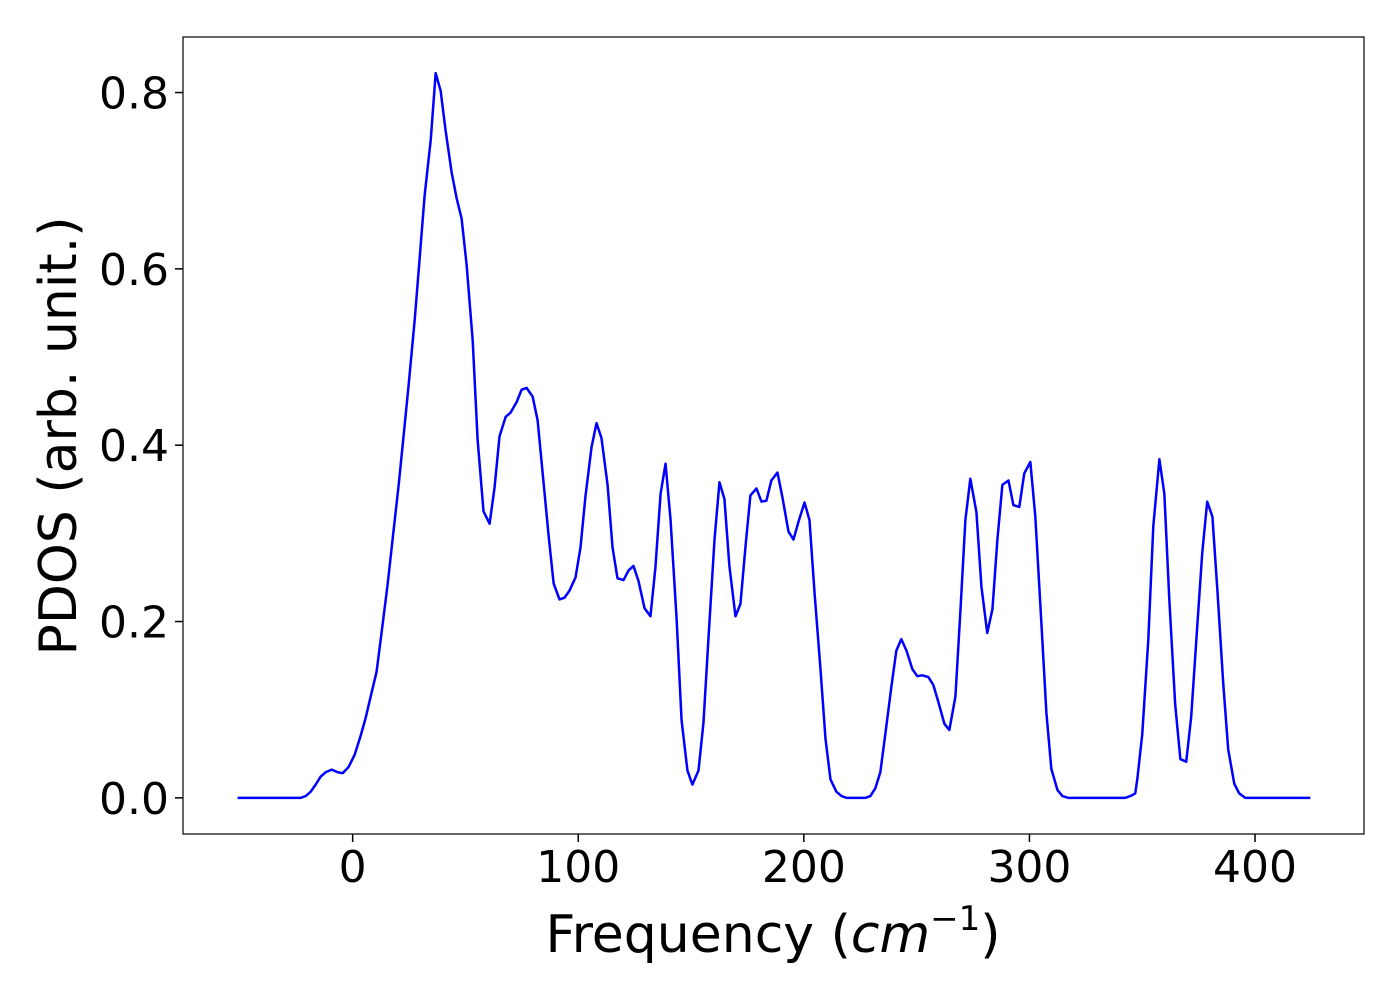  Describe the element at coordinates (134, 94) in the screenshot. I see `y-tick-label: 0.8` at that location.